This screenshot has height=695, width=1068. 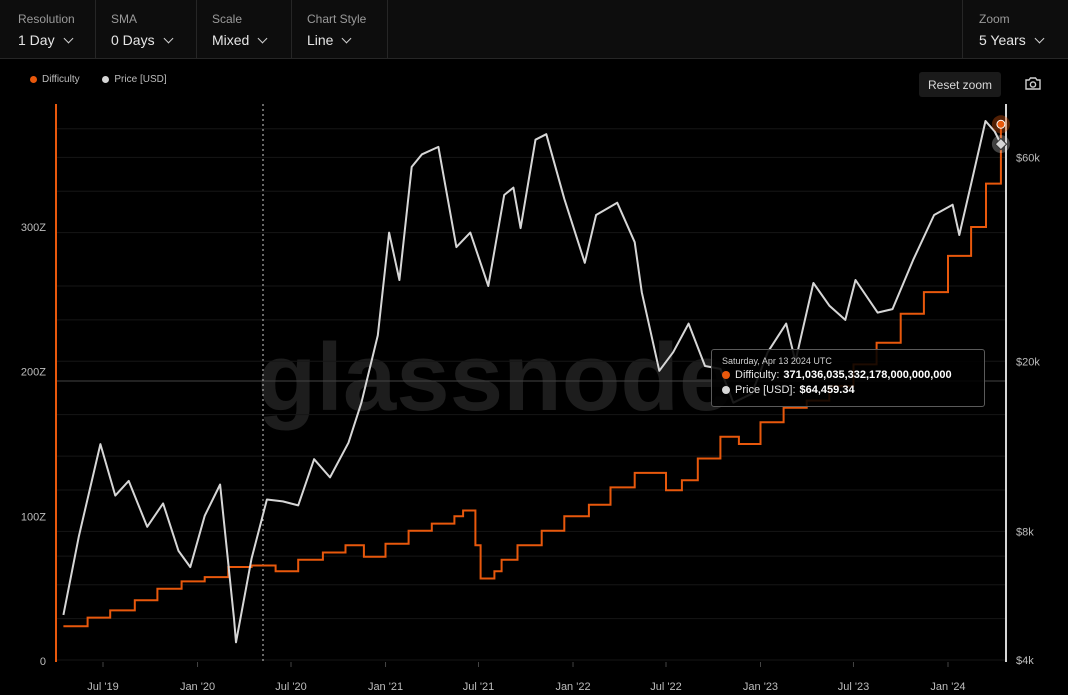 I want to click on chart-style-dropdown: Chart Style Line, so click(x=340, y=29).